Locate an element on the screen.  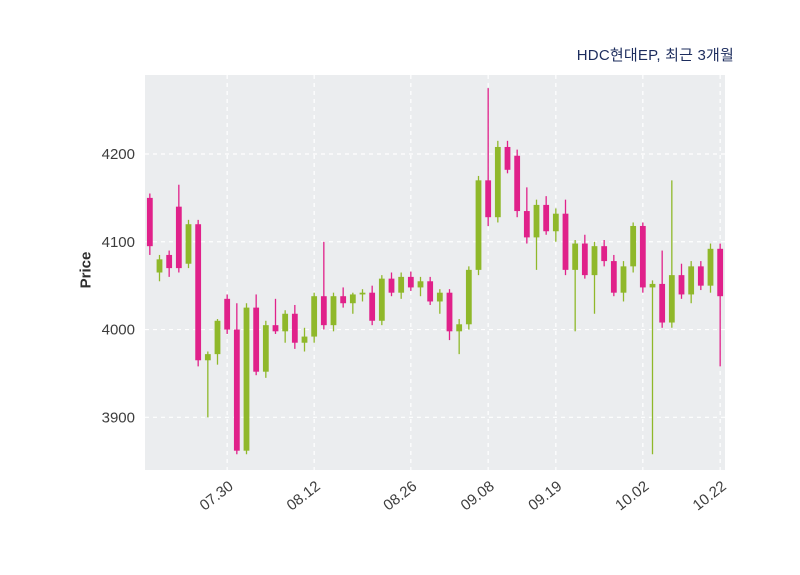
x-tick-label: 07.30 is located at coordinates (217, 496).